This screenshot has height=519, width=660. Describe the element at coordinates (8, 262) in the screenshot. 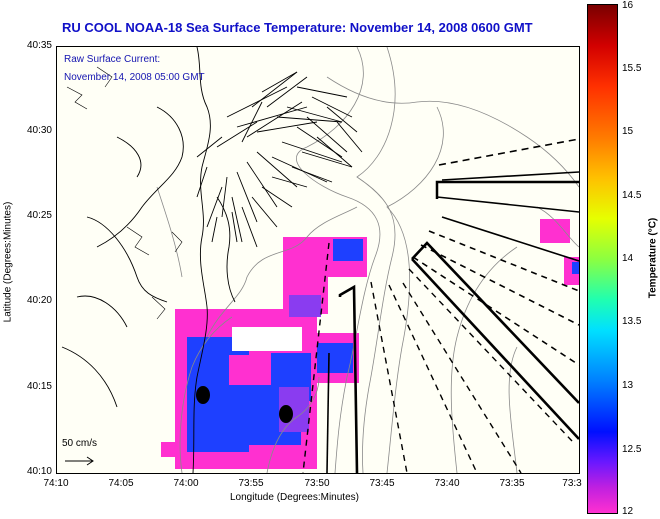

I see `y-axis-label: Latitude (Degrees:Minutes)` at that location.